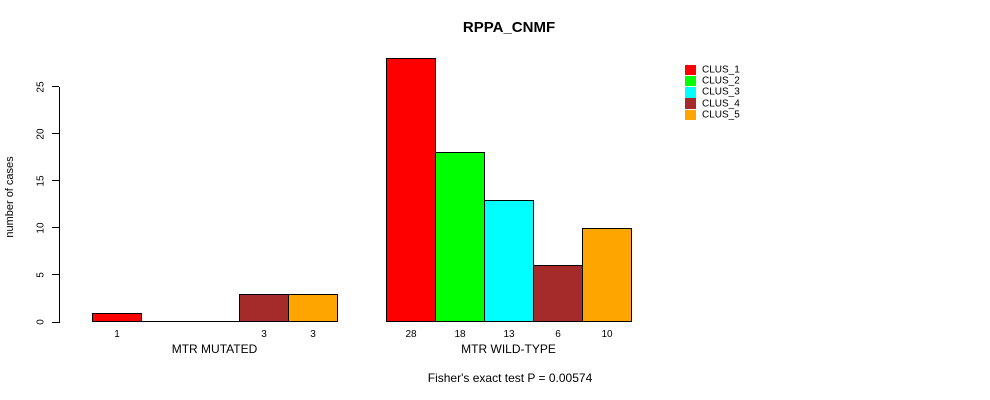  What do you see at coordinates (41, 134) in the screenshot?
I see `y-axis-tick-label: 20` at bounding box center [41, 134].